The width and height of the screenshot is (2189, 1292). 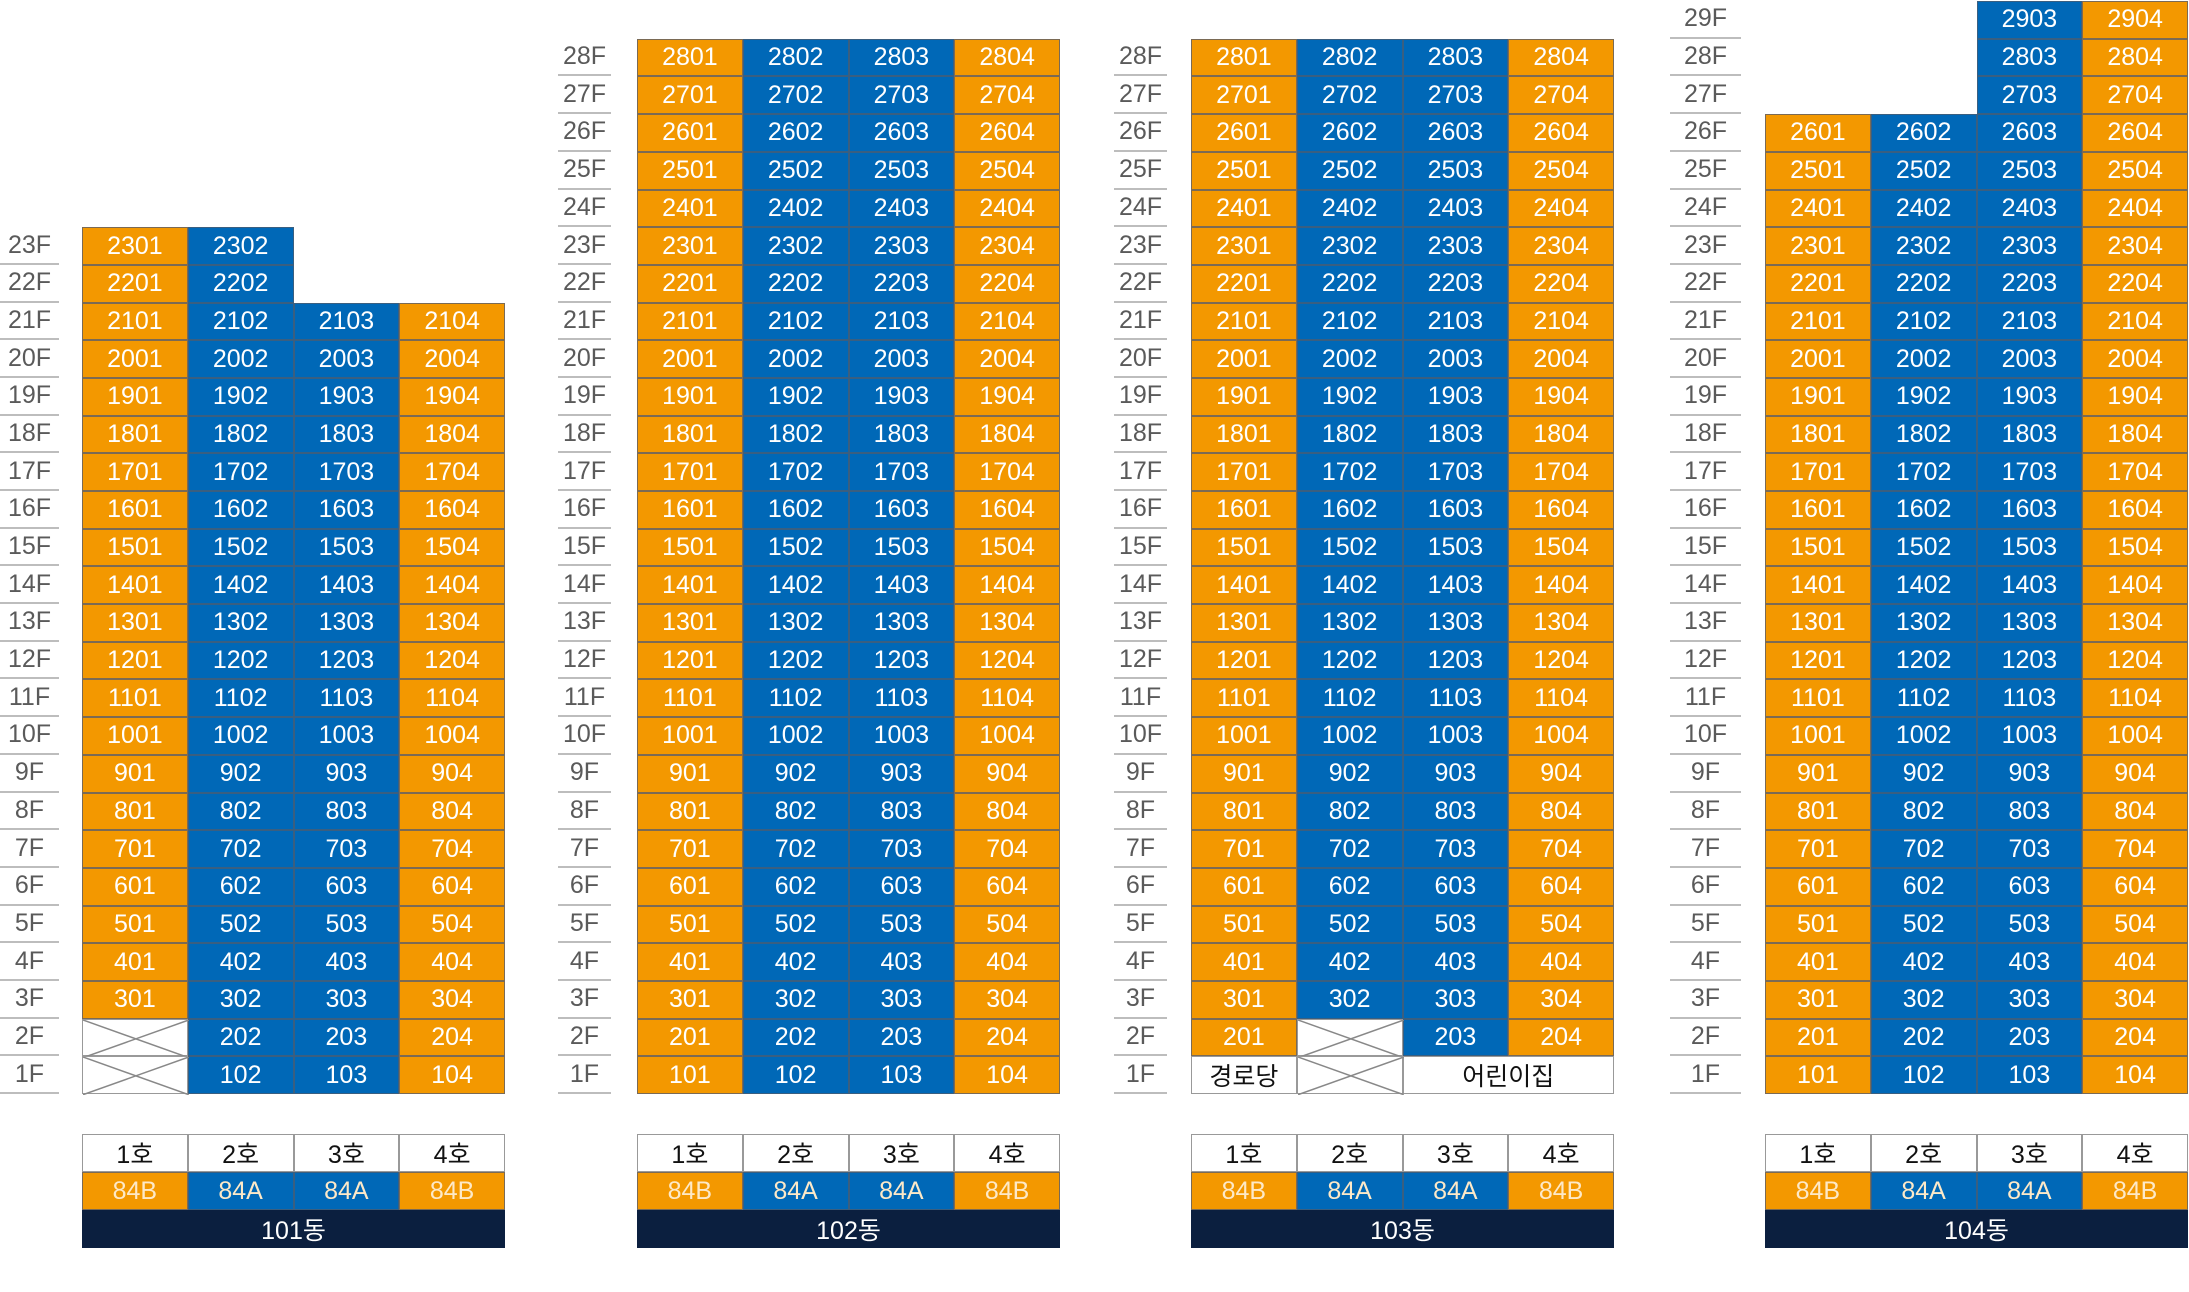 I want to click on unit-cell: 2103, so click(x=2029, y=321).